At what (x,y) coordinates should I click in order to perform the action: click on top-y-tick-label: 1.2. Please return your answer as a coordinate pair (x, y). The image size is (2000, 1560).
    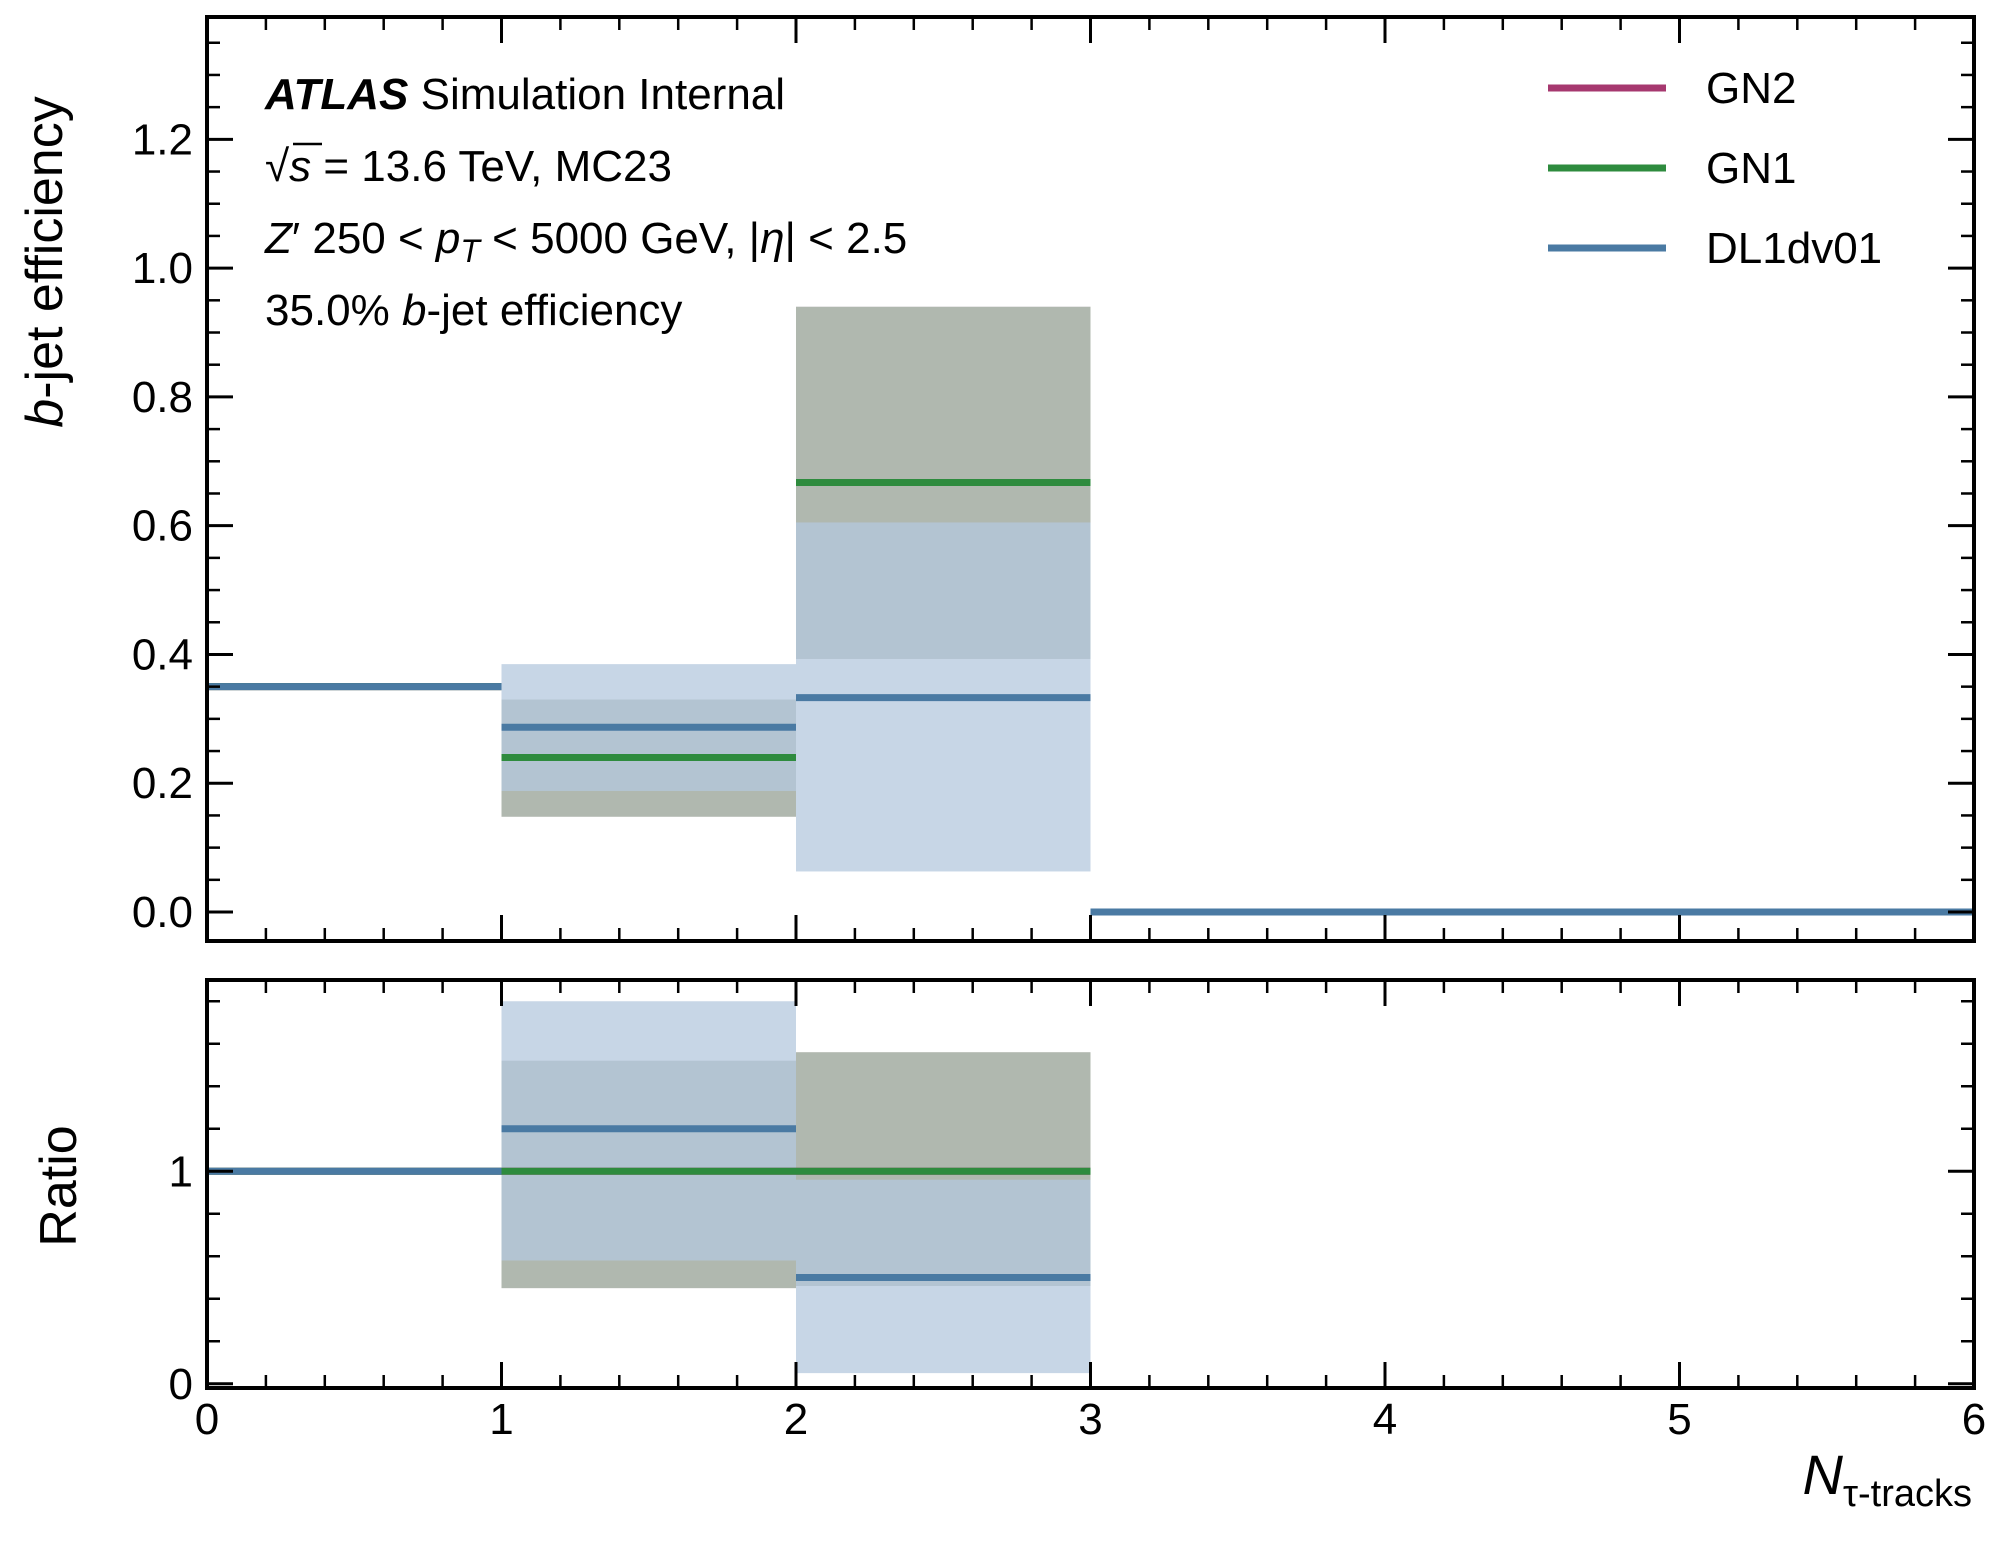
    Looking at the image, I should click on (162, 139).